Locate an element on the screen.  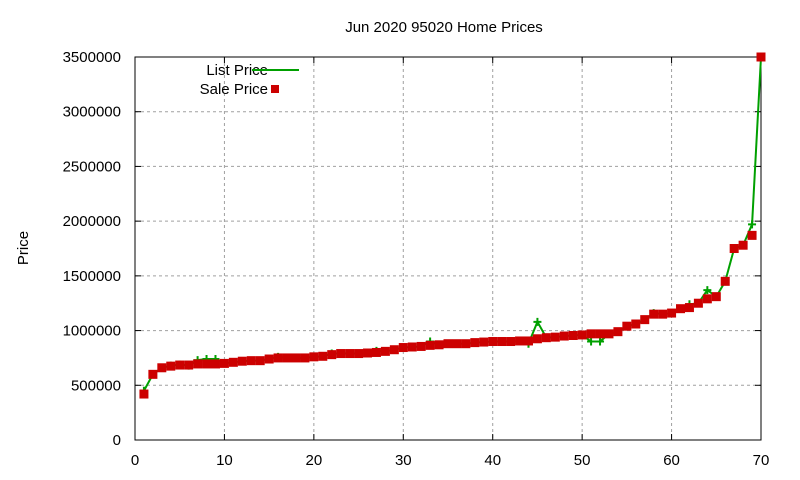
y-tick-label: 500000 is located at coordinates (96, 385).